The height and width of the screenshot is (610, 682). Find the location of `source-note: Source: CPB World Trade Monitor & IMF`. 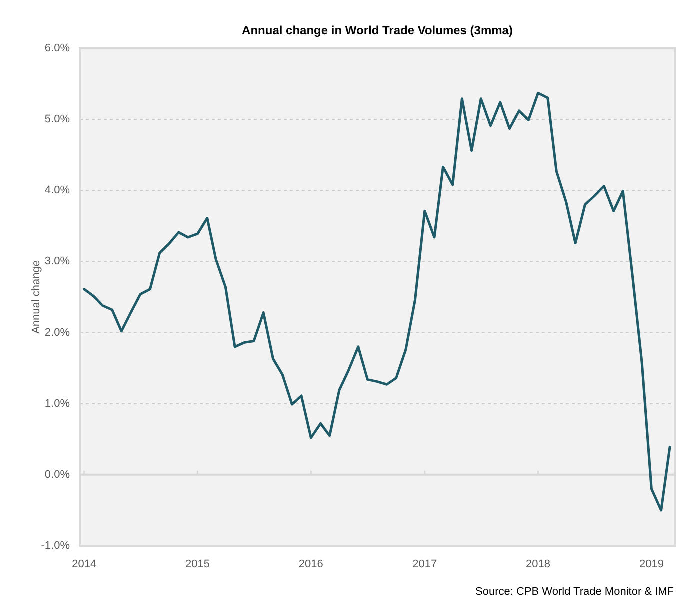

source-note: Source: CPB World Trade Monitor & IMF is located at coordinates (575, 592).